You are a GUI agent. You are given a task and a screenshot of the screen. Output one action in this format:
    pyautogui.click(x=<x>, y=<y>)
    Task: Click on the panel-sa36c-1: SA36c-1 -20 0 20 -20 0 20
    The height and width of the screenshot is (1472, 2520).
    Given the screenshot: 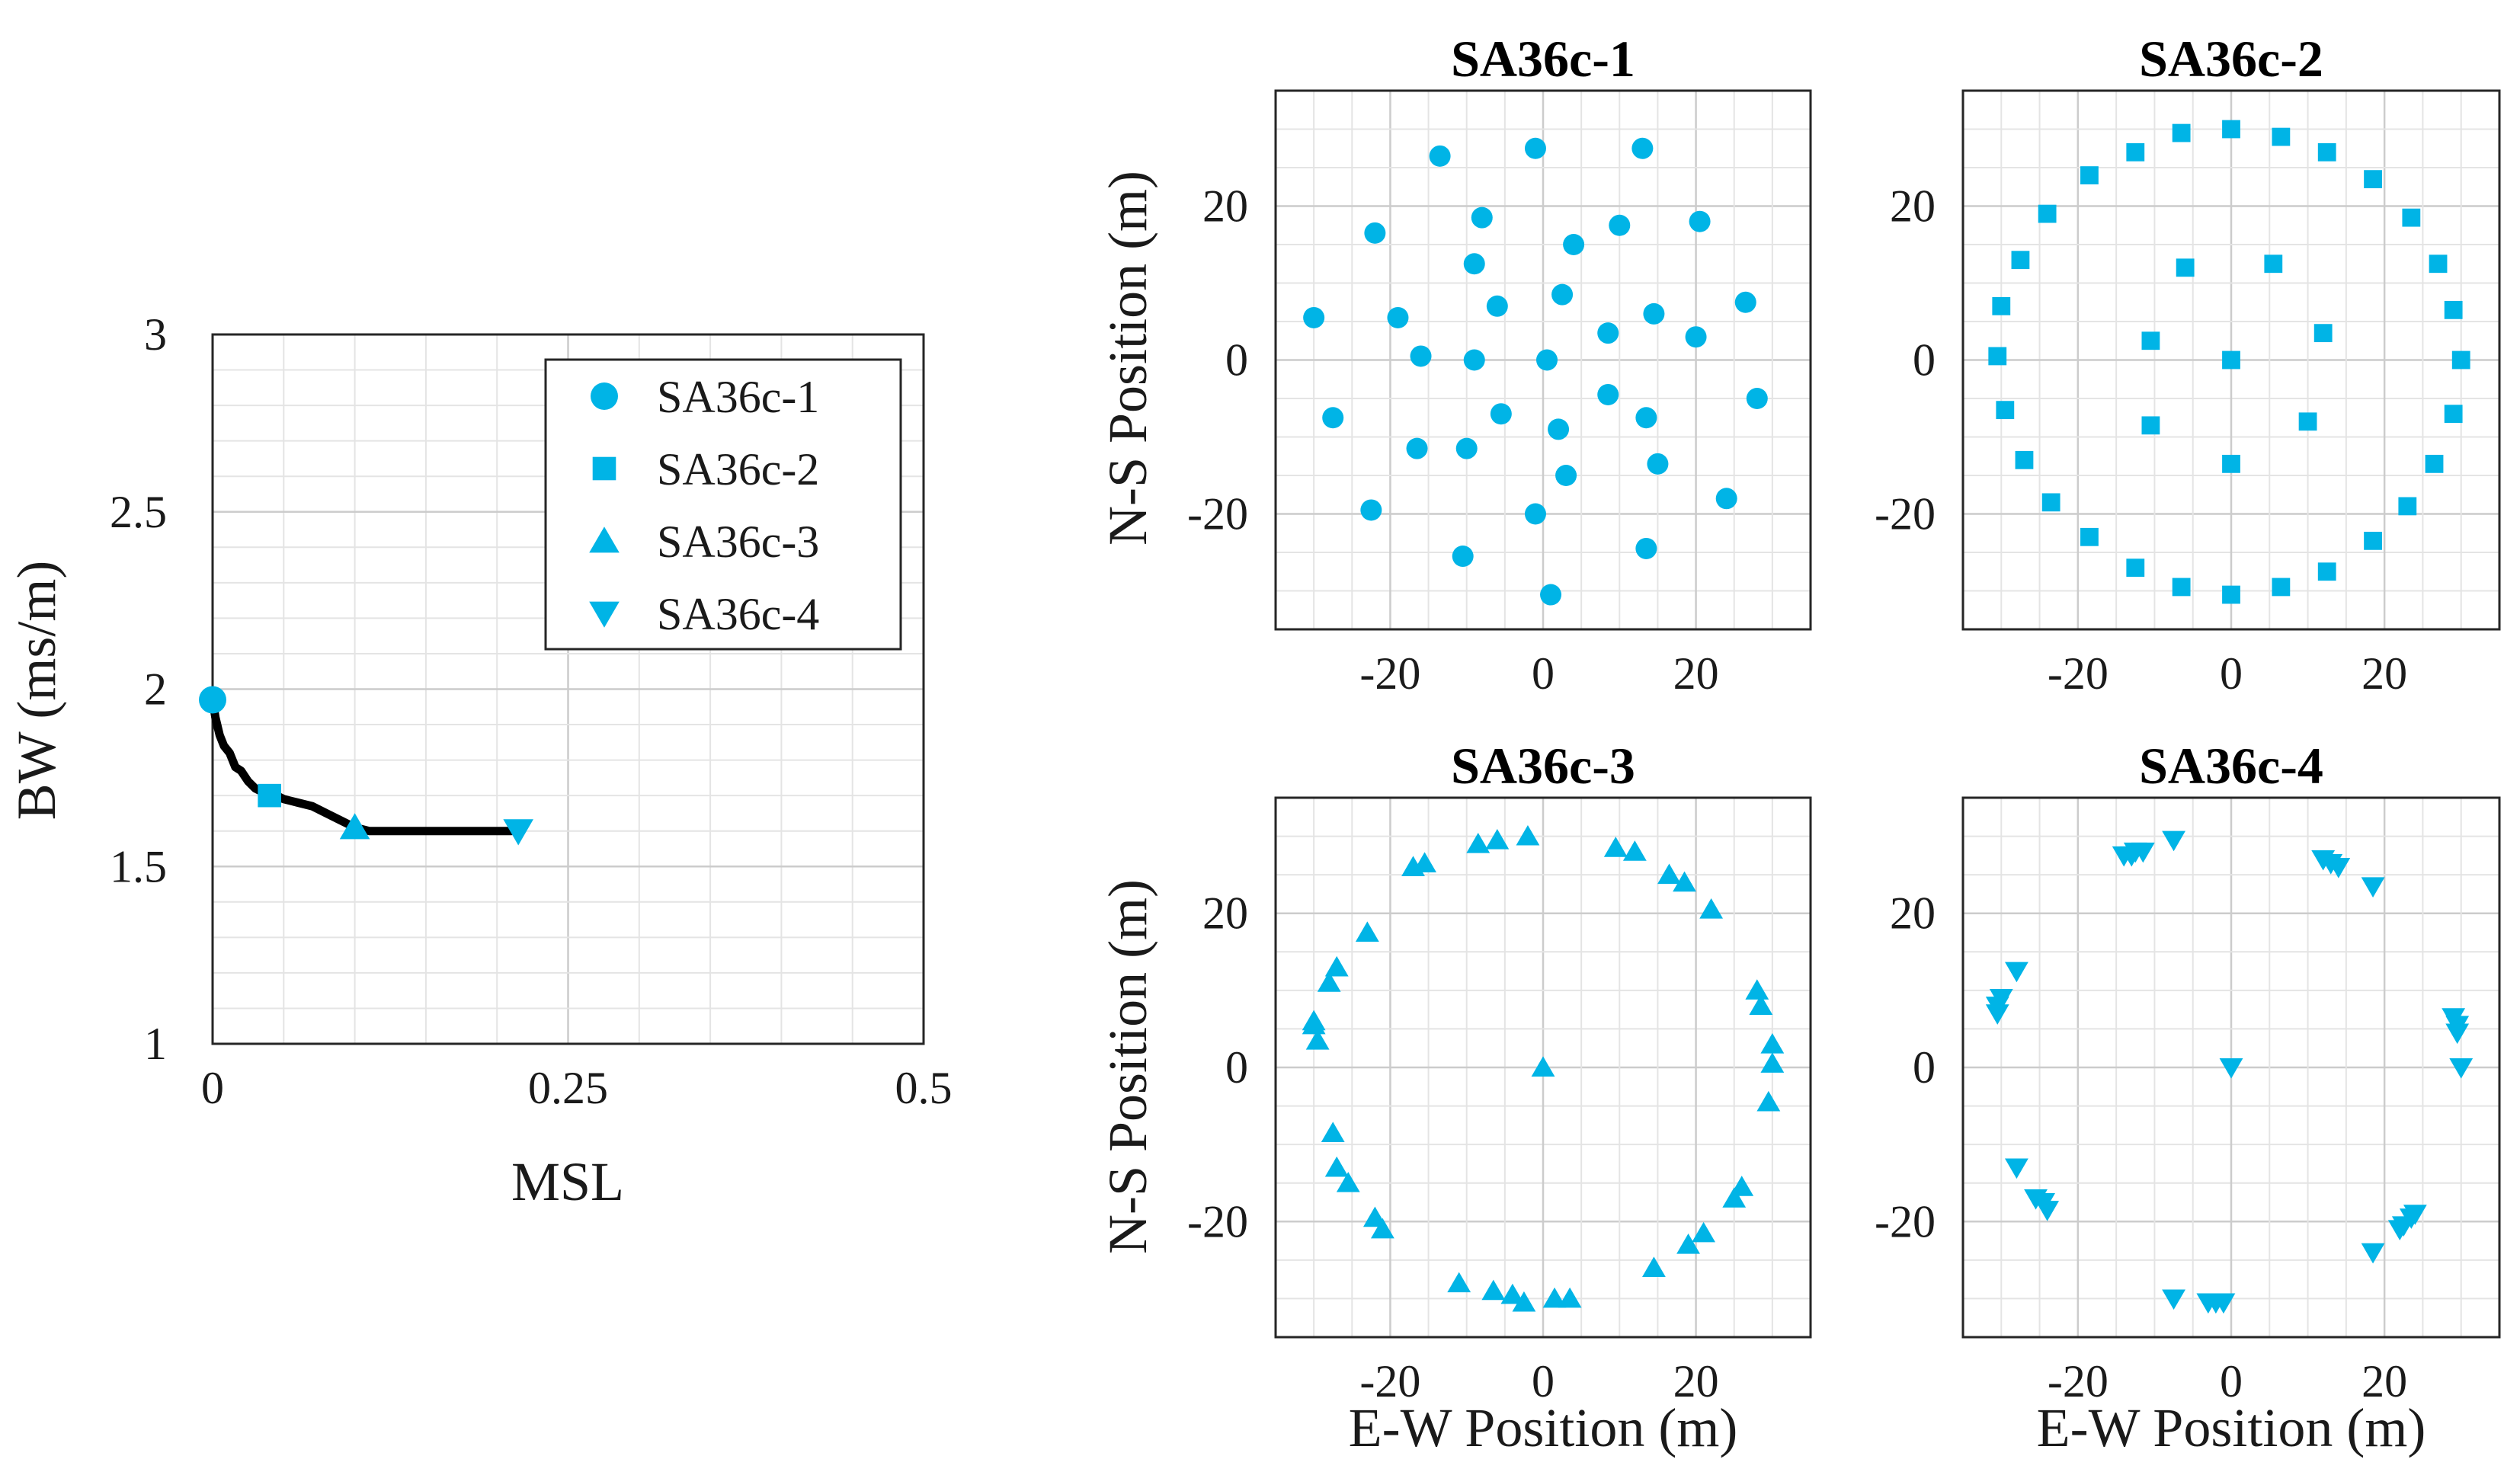 What is the action you would take?
    pyautogui.click(x=1499, y=364)
    